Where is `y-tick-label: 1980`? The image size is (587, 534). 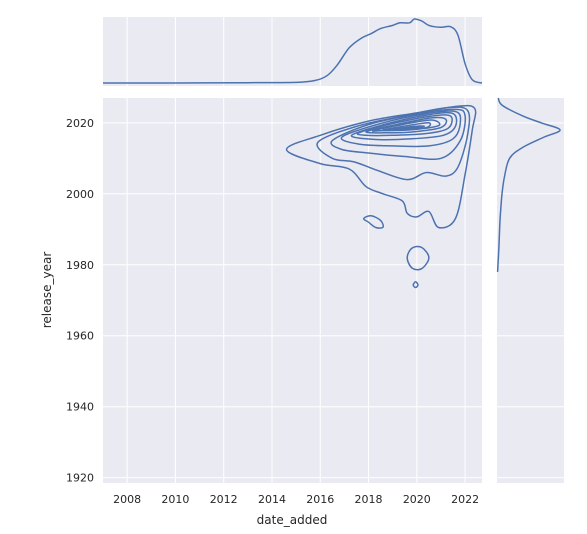 y-tick-label: 1980 is located at coordinates (80, 265).